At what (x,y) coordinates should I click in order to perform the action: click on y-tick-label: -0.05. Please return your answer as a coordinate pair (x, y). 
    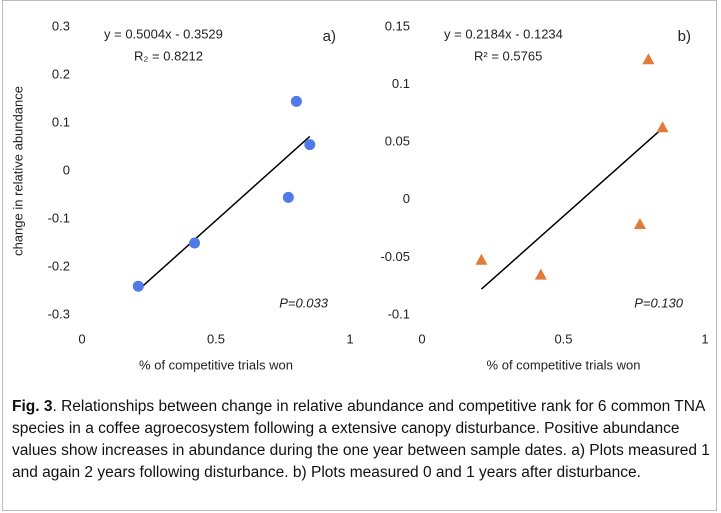
    Looking at the image, I should click on (395, 256).